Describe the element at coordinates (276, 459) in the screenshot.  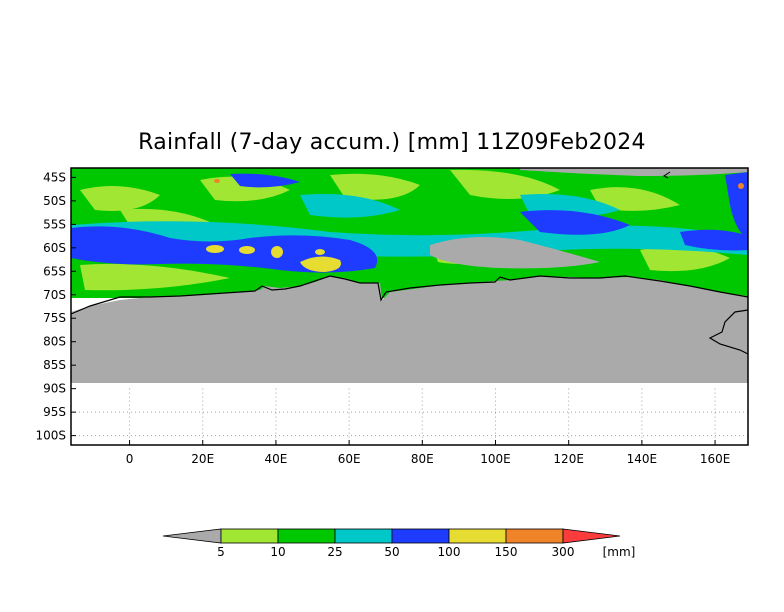
I see `lon-tick-label: 40E` at that location.